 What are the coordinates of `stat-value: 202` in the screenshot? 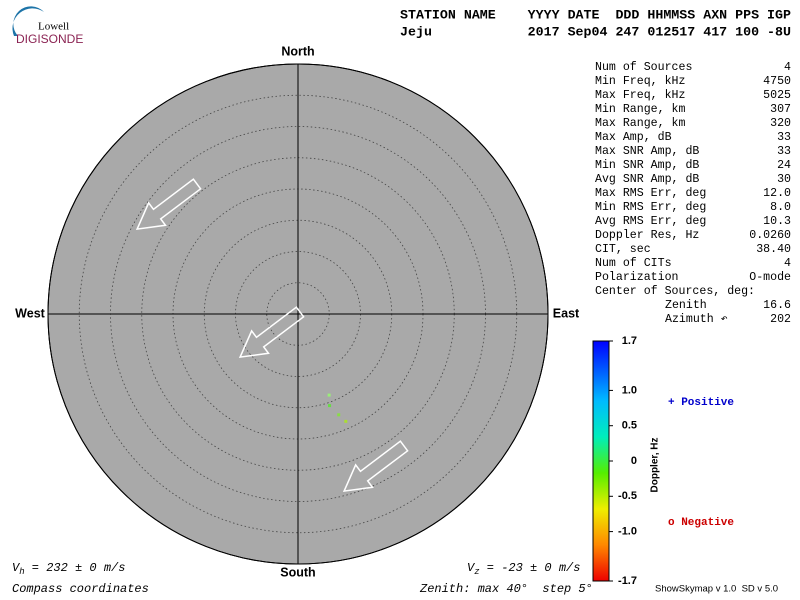 It's located at (780, 319).